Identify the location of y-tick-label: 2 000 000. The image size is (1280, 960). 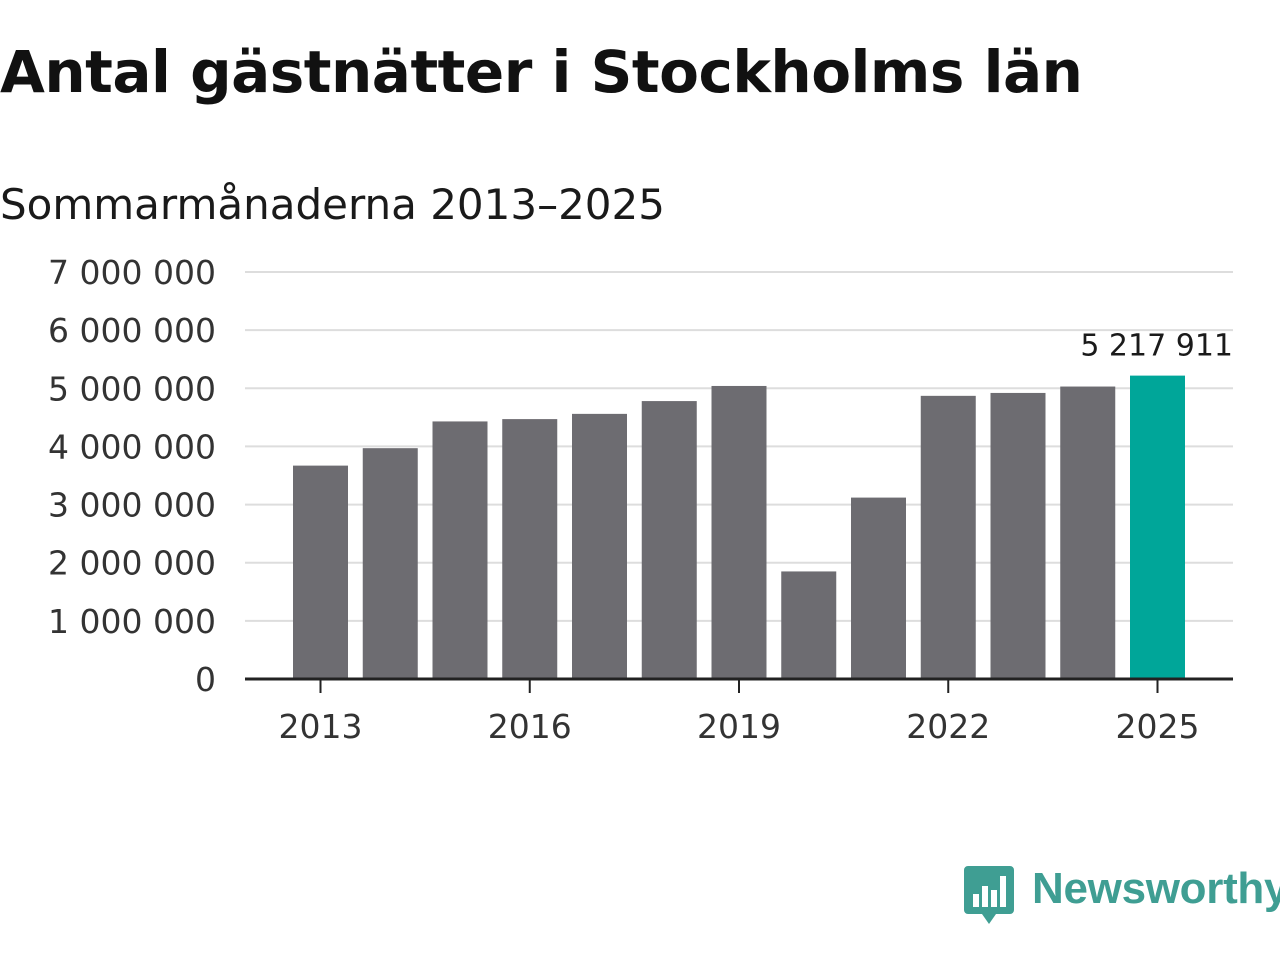
(132, 563).